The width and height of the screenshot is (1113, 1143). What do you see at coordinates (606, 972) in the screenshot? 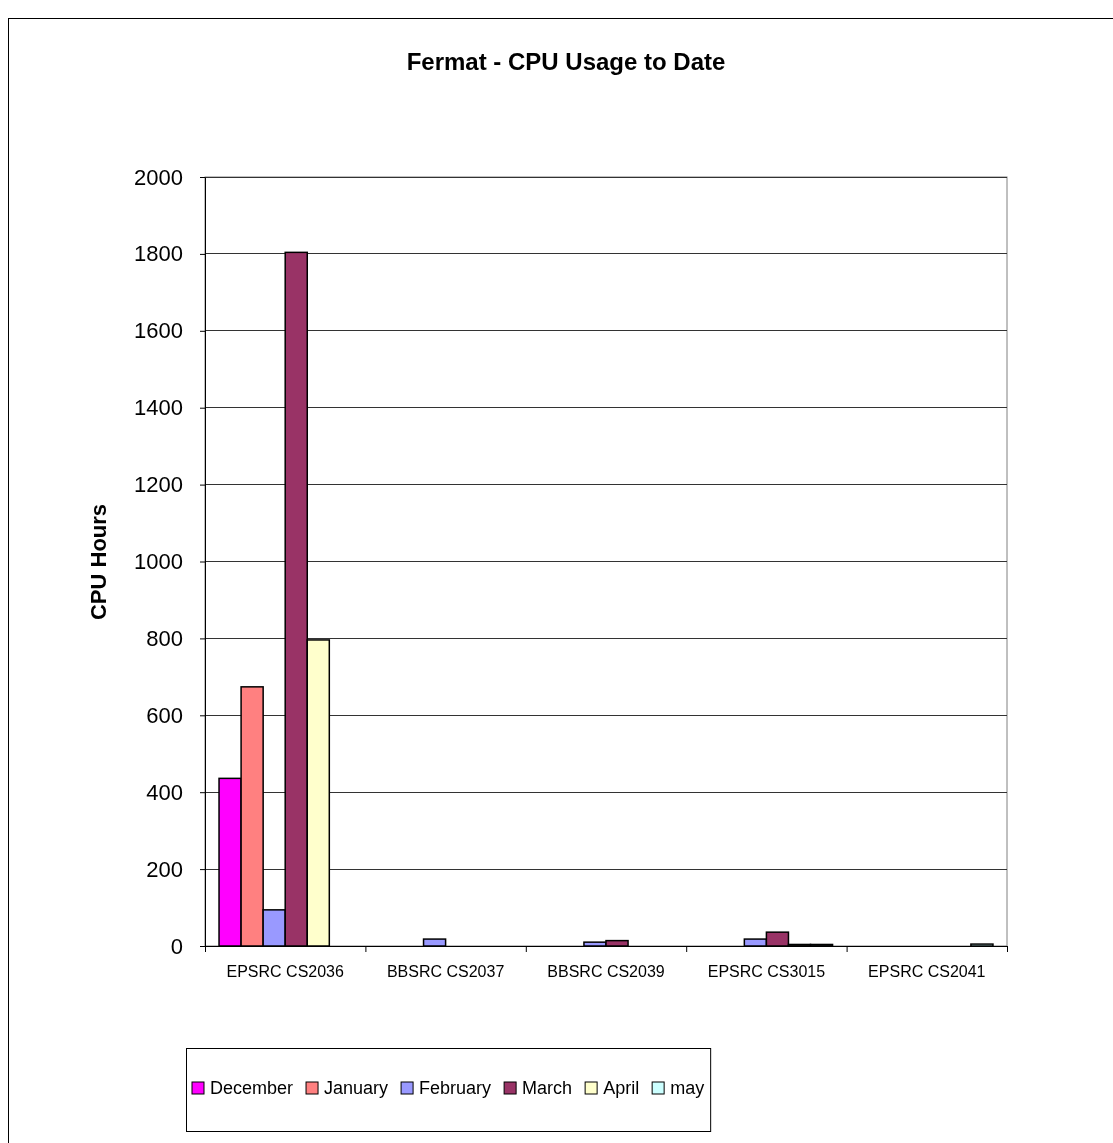
I see `x-tick-label: BBSRC CS2039` at bounding box center [606, 972].